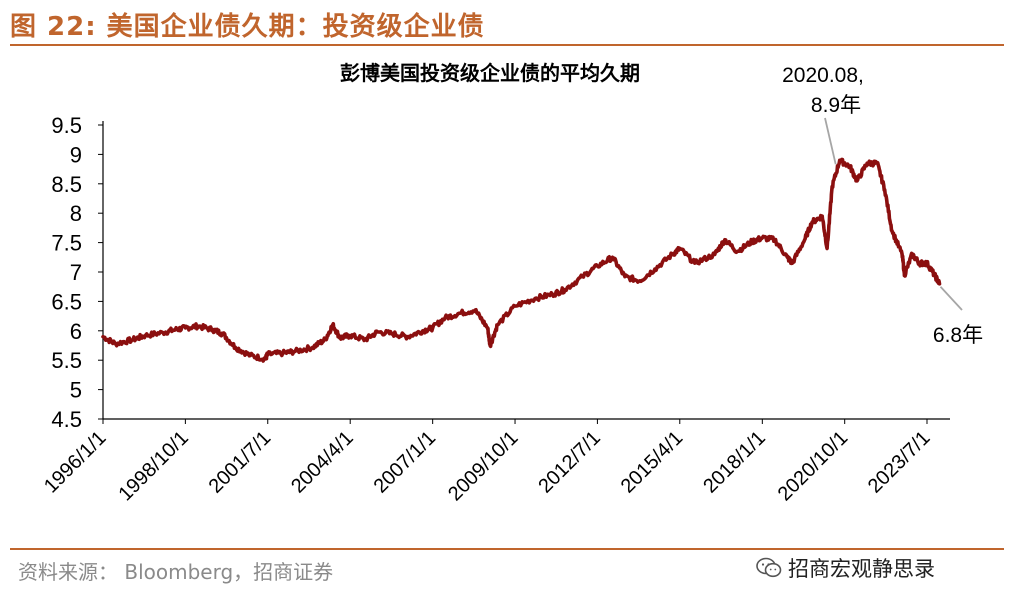 The width and height of the screenshot is (1012, 613). What do you see at coordinates (66, 301) in the screenshot?
I see `y-tick-label: 6.5` at bounding box center [66, 301].